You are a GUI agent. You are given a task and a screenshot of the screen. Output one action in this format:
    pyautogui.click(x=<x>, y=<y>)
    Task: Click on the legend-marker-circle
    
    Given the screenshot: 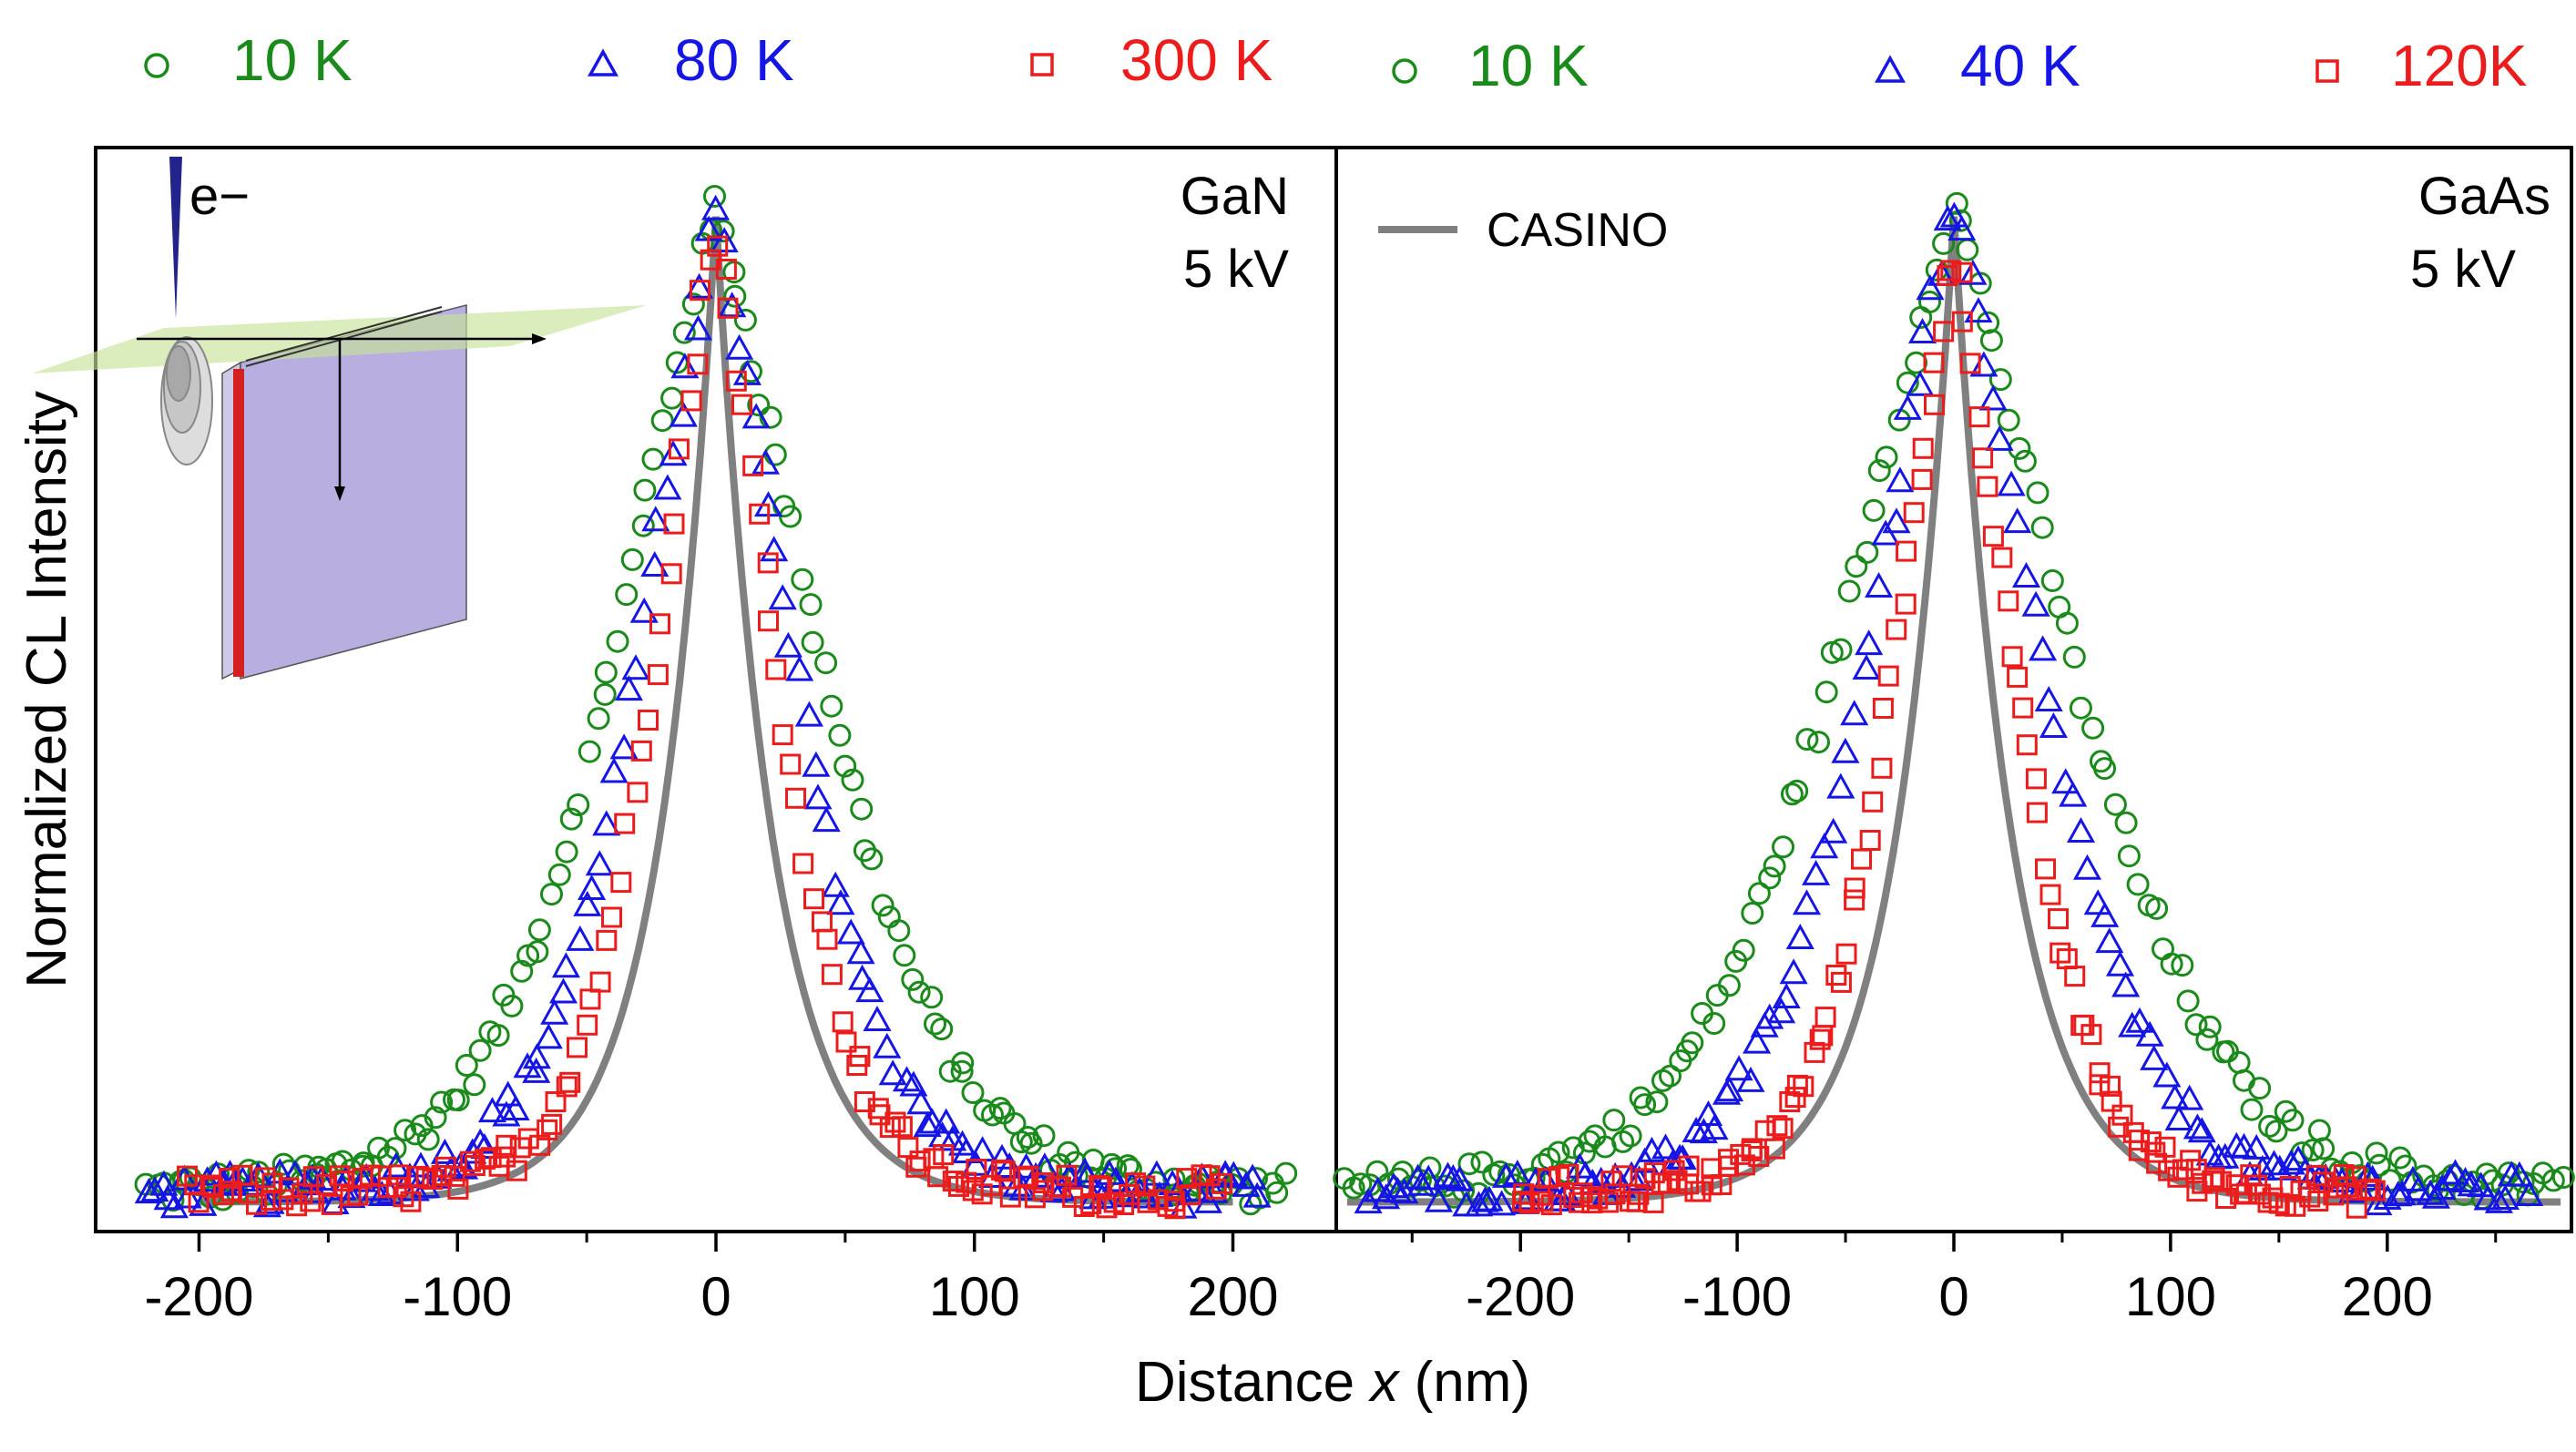 What is the action you would take?
    pyautogui.click(x=156, y=65)
    